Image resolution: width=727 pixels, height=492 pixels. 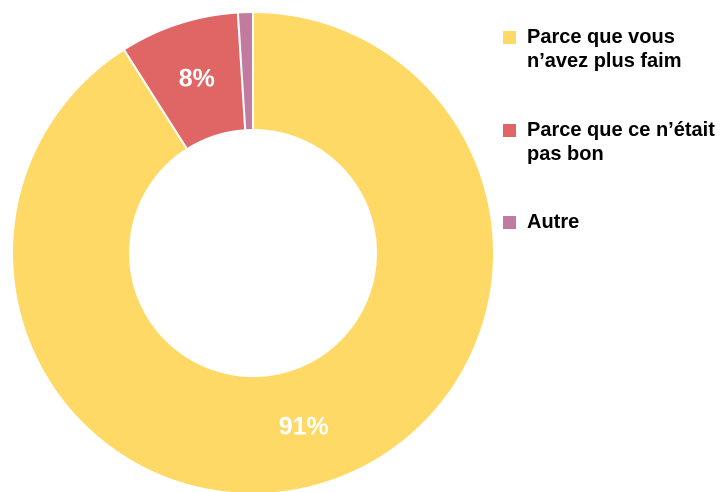 What do you see at coordinates (304, 426) in the screenshot?
I see `data-label: 91%` at bounding box center [304, 426].